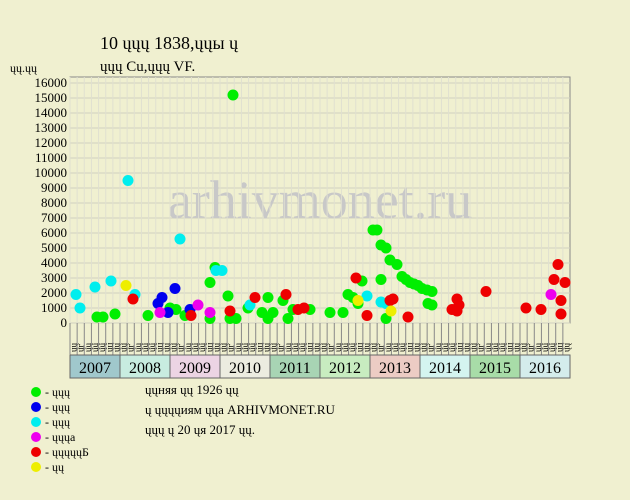  I want to click on year-label: 2008, so click(145, 368).